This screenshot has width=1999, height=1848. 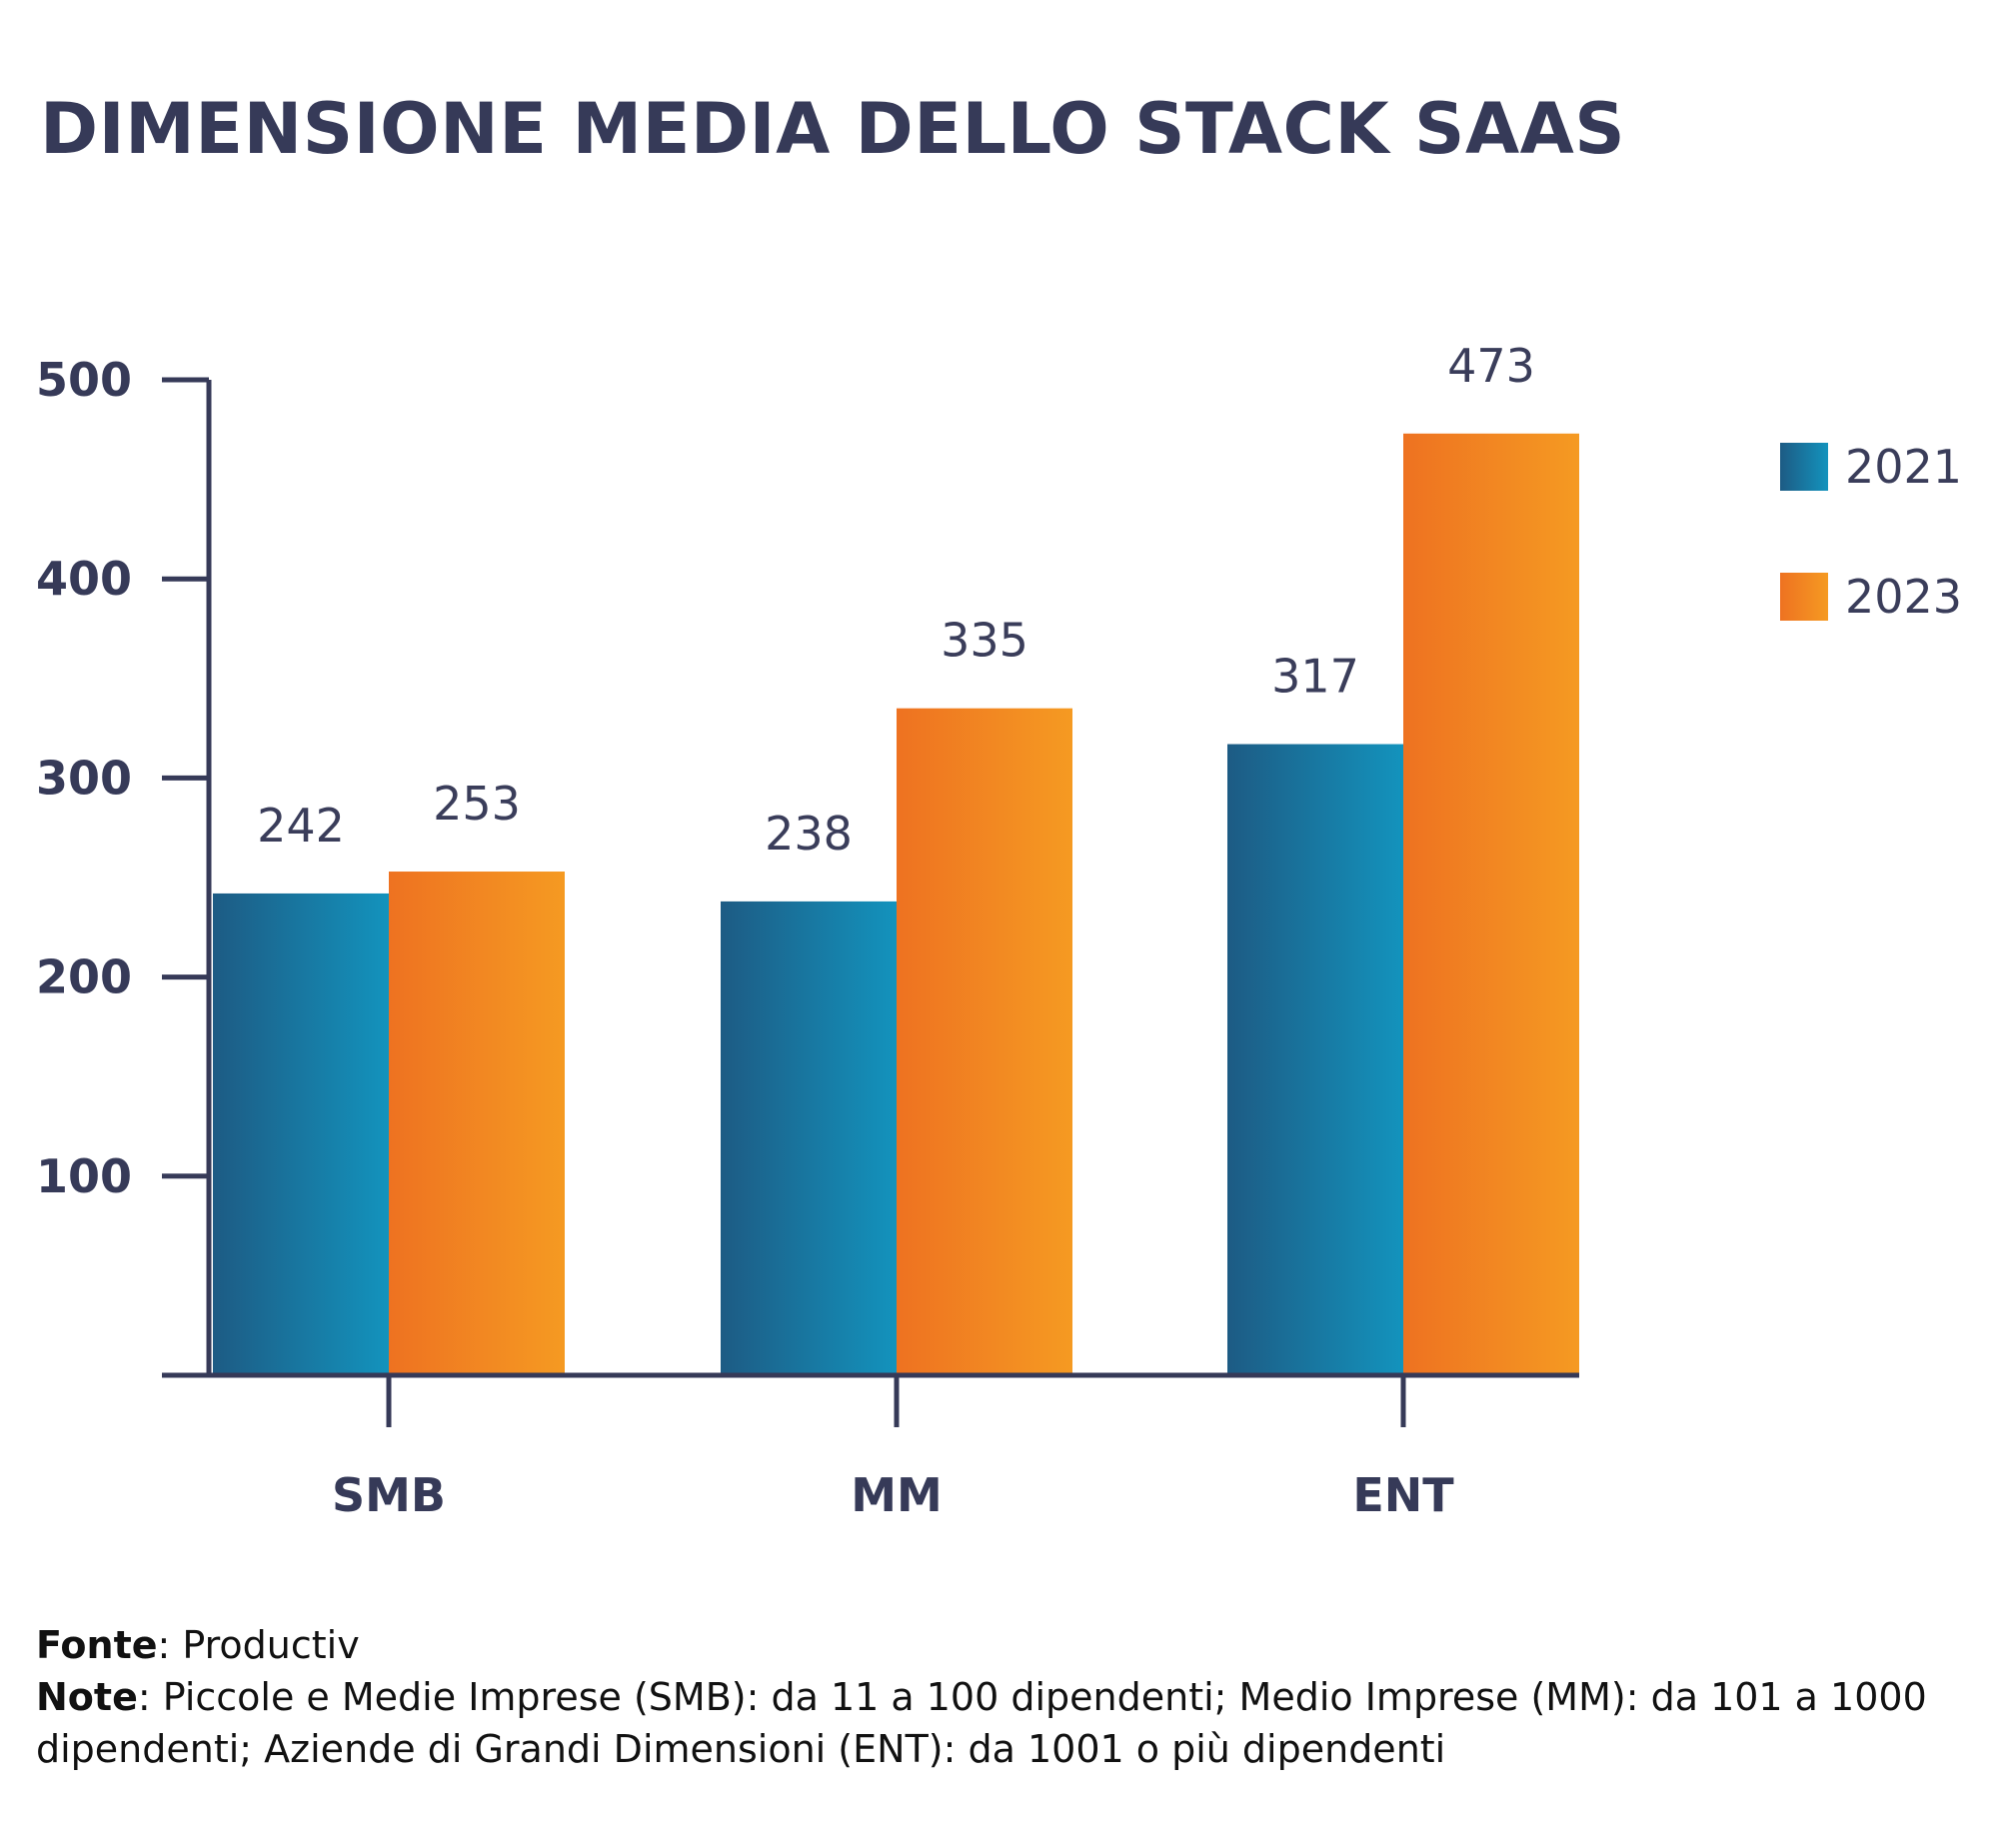 I want to click on bar-mm-2023, so click(x=985, y=1041).